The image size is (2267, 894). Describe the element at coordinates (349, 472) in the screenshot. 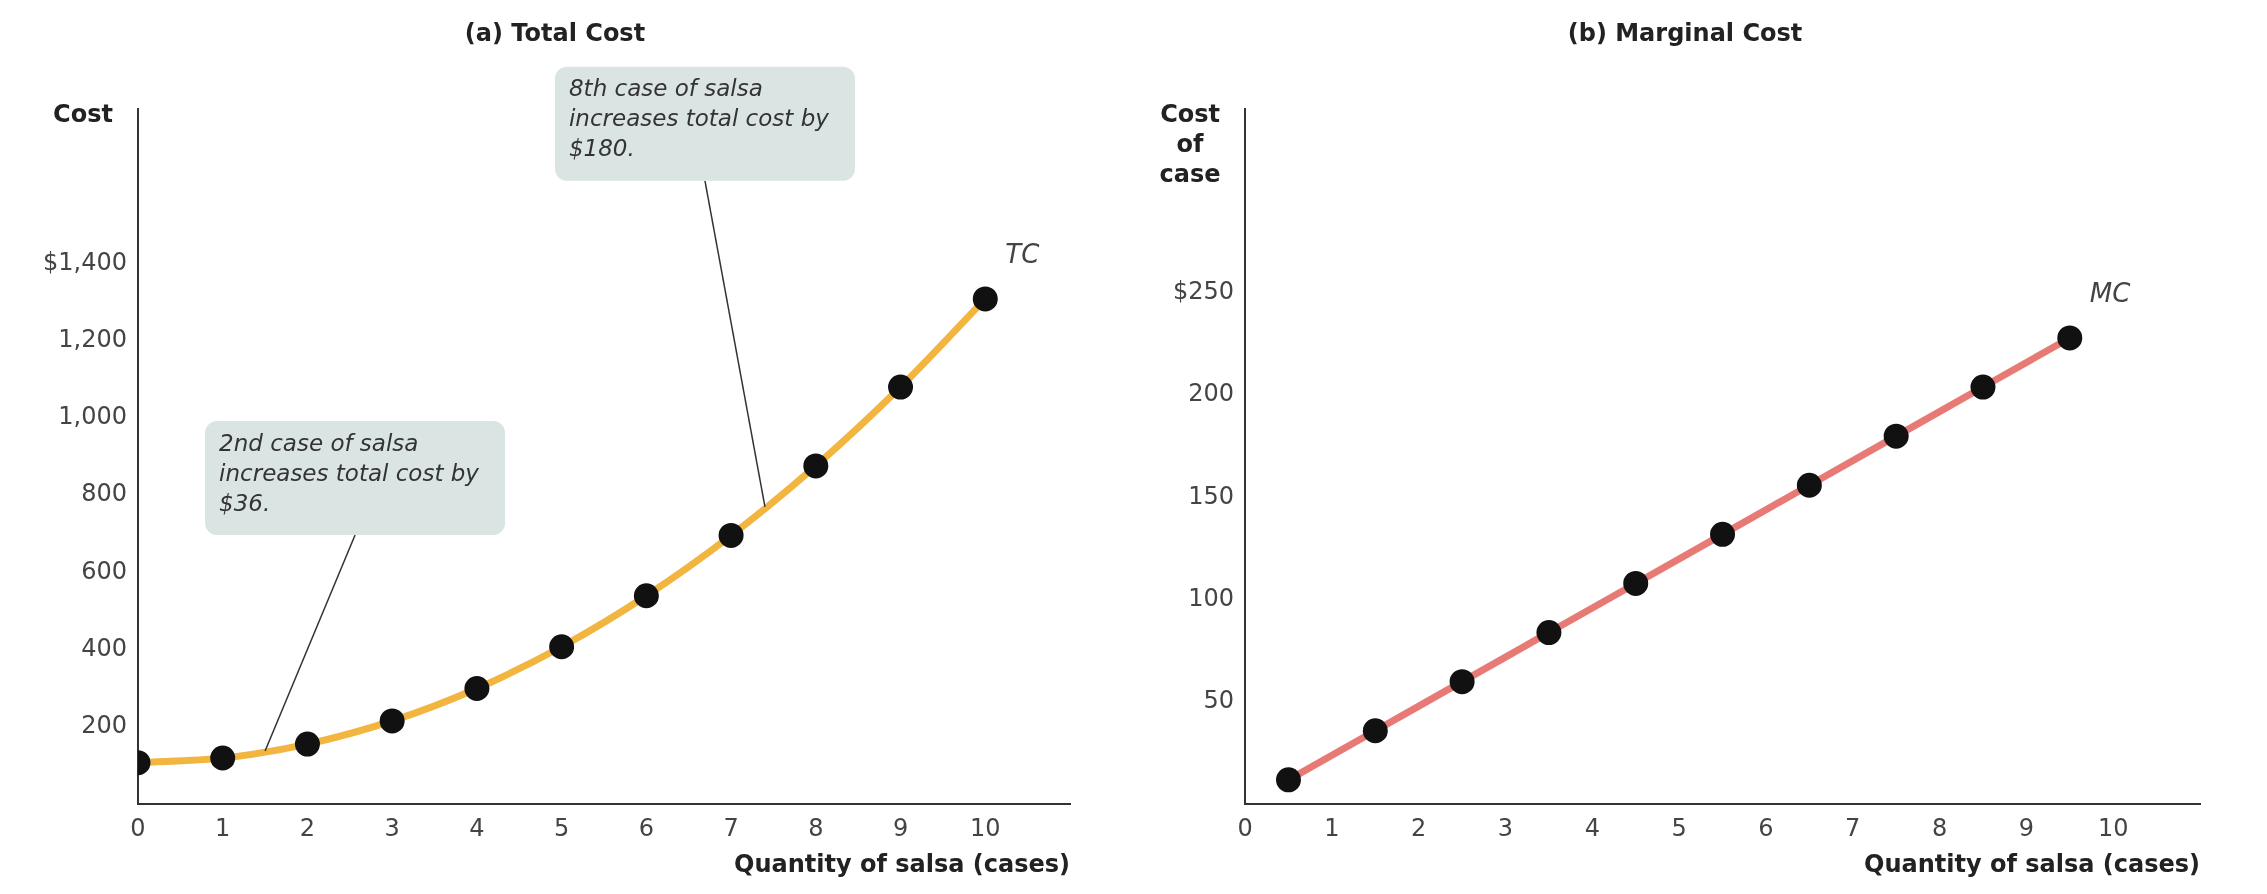

I see `annotation: 2nd case of salsa increases total cost by $36.` at that location.